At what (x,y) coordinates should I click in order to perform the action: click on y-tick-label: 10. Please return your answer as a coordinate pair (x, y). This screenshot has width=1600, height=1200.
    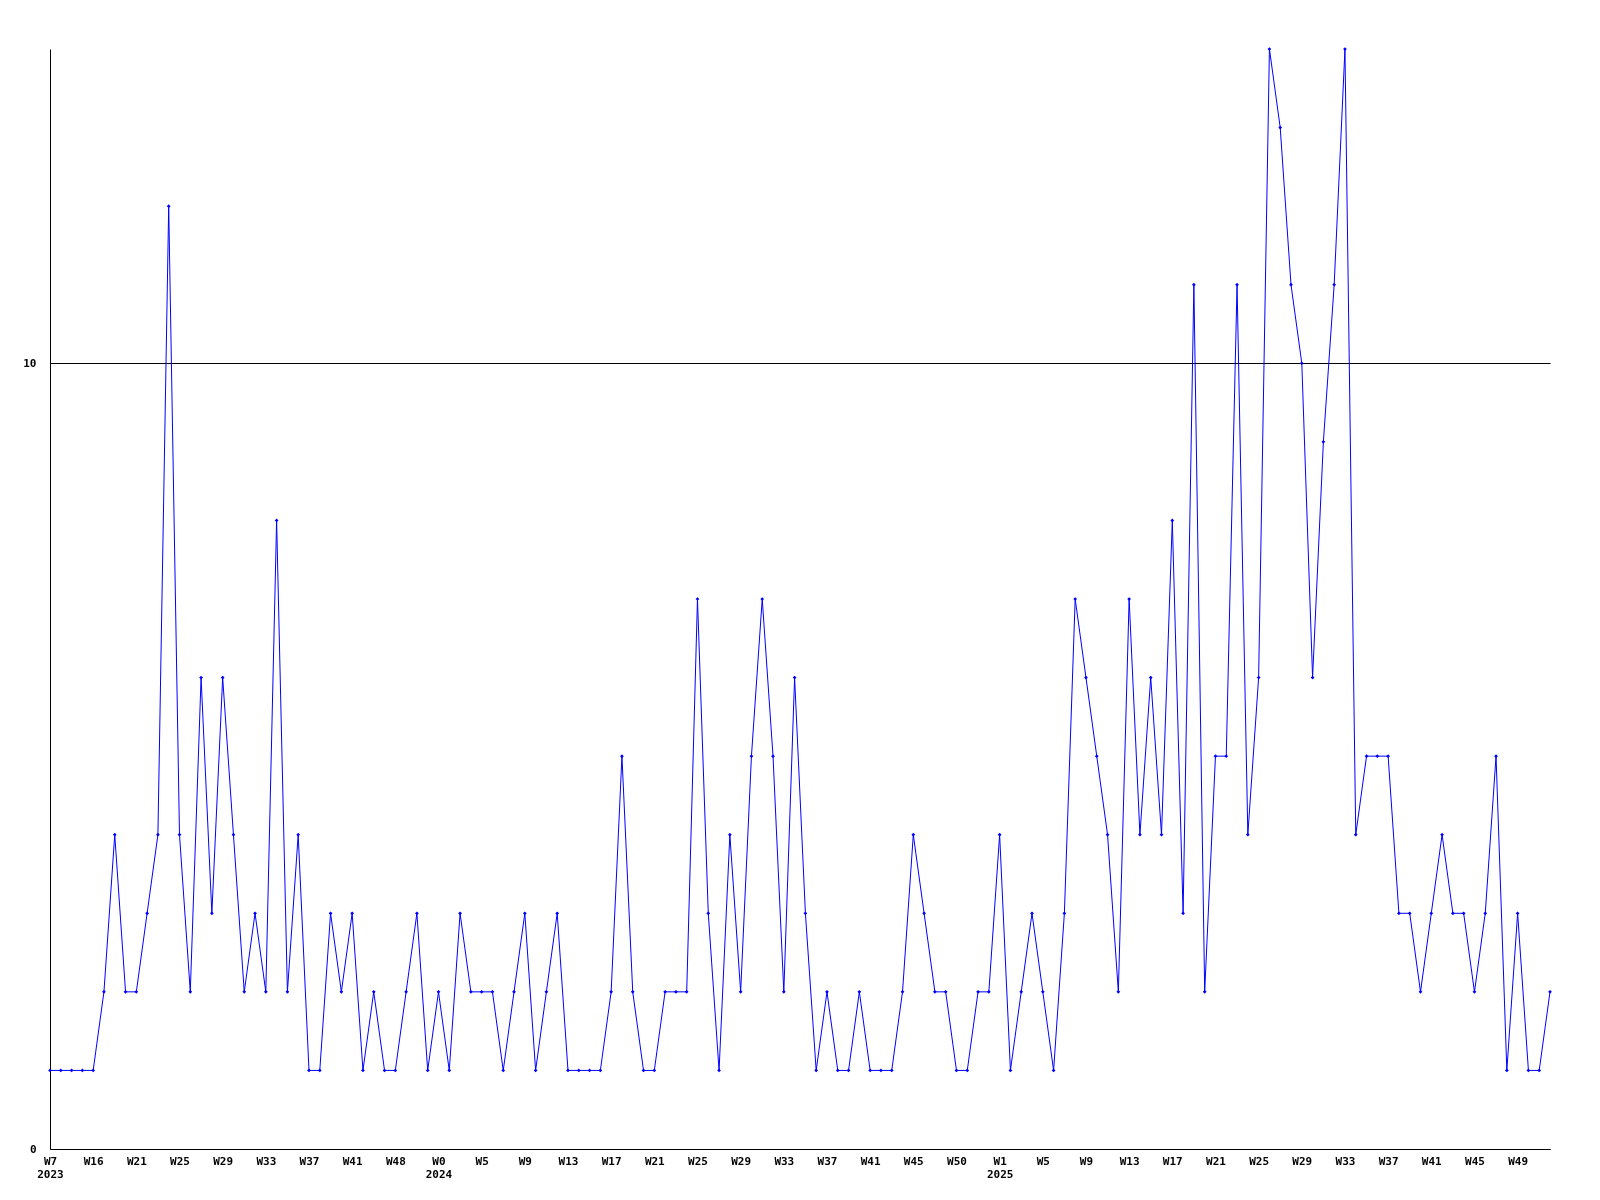
    Looking at the image, I should click on (30, 363).